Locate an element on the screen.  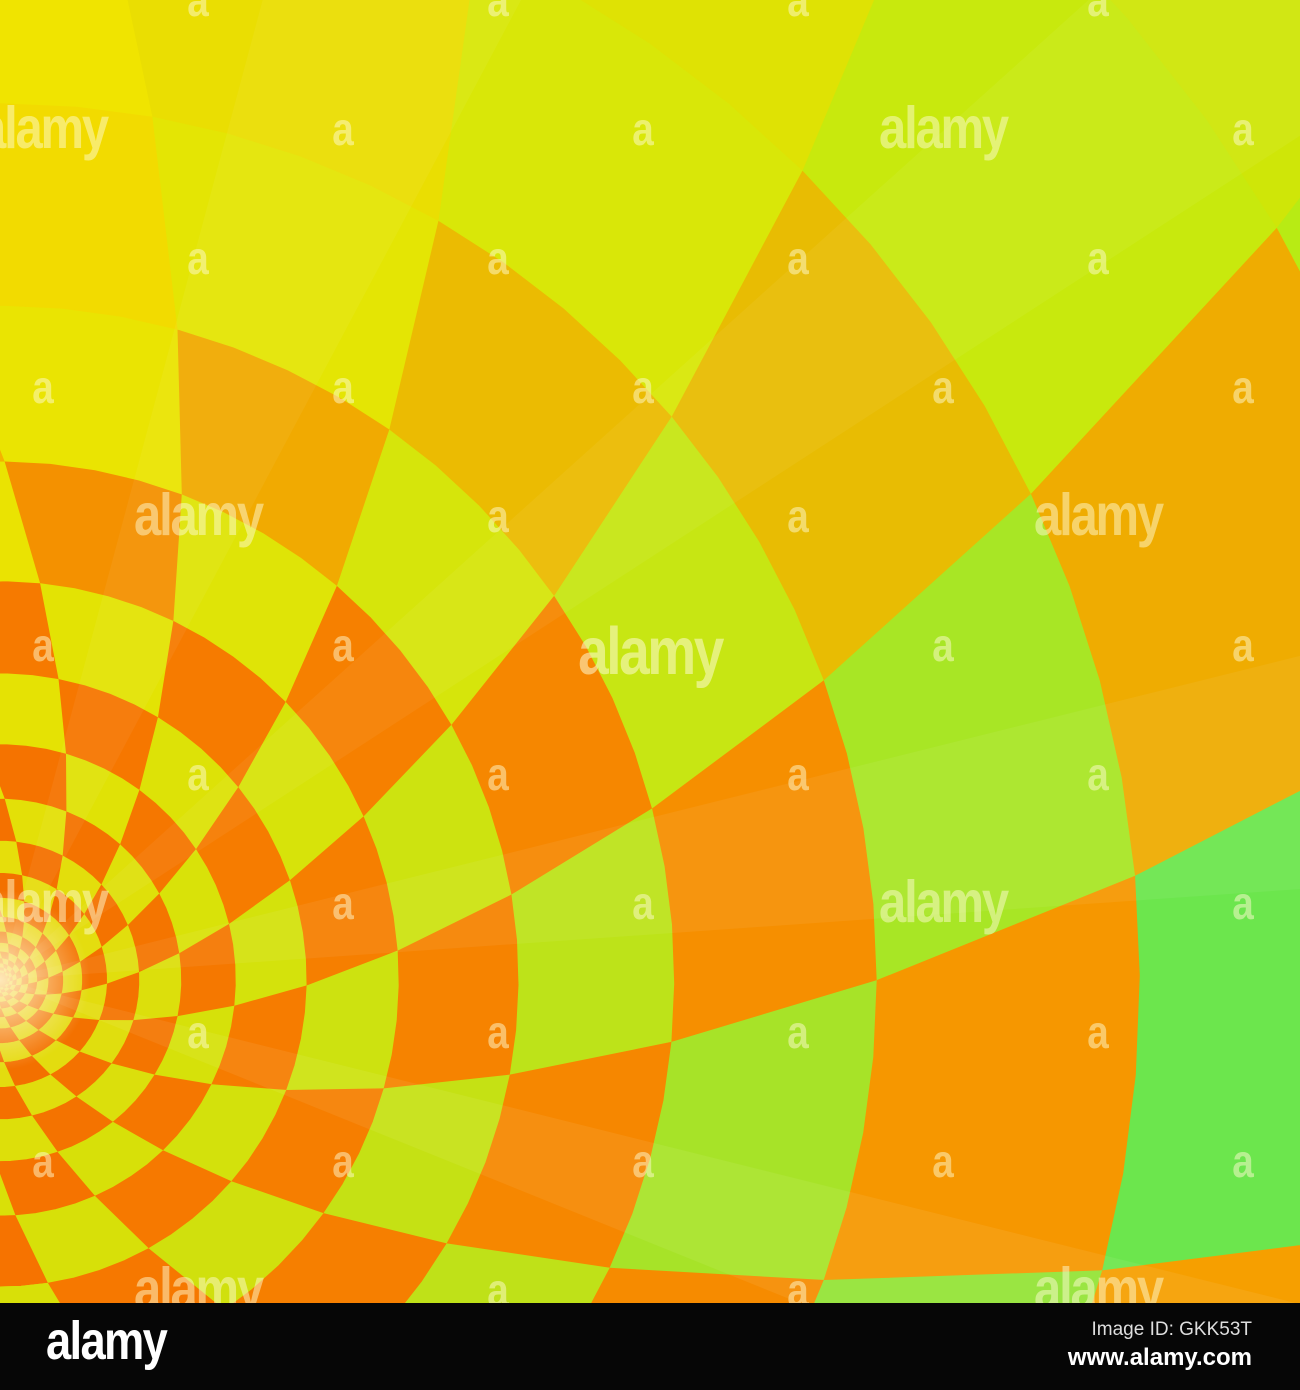
footer-info: Image ID: GKK53T www.alamy.com is located at coordinates (1160, 1345).